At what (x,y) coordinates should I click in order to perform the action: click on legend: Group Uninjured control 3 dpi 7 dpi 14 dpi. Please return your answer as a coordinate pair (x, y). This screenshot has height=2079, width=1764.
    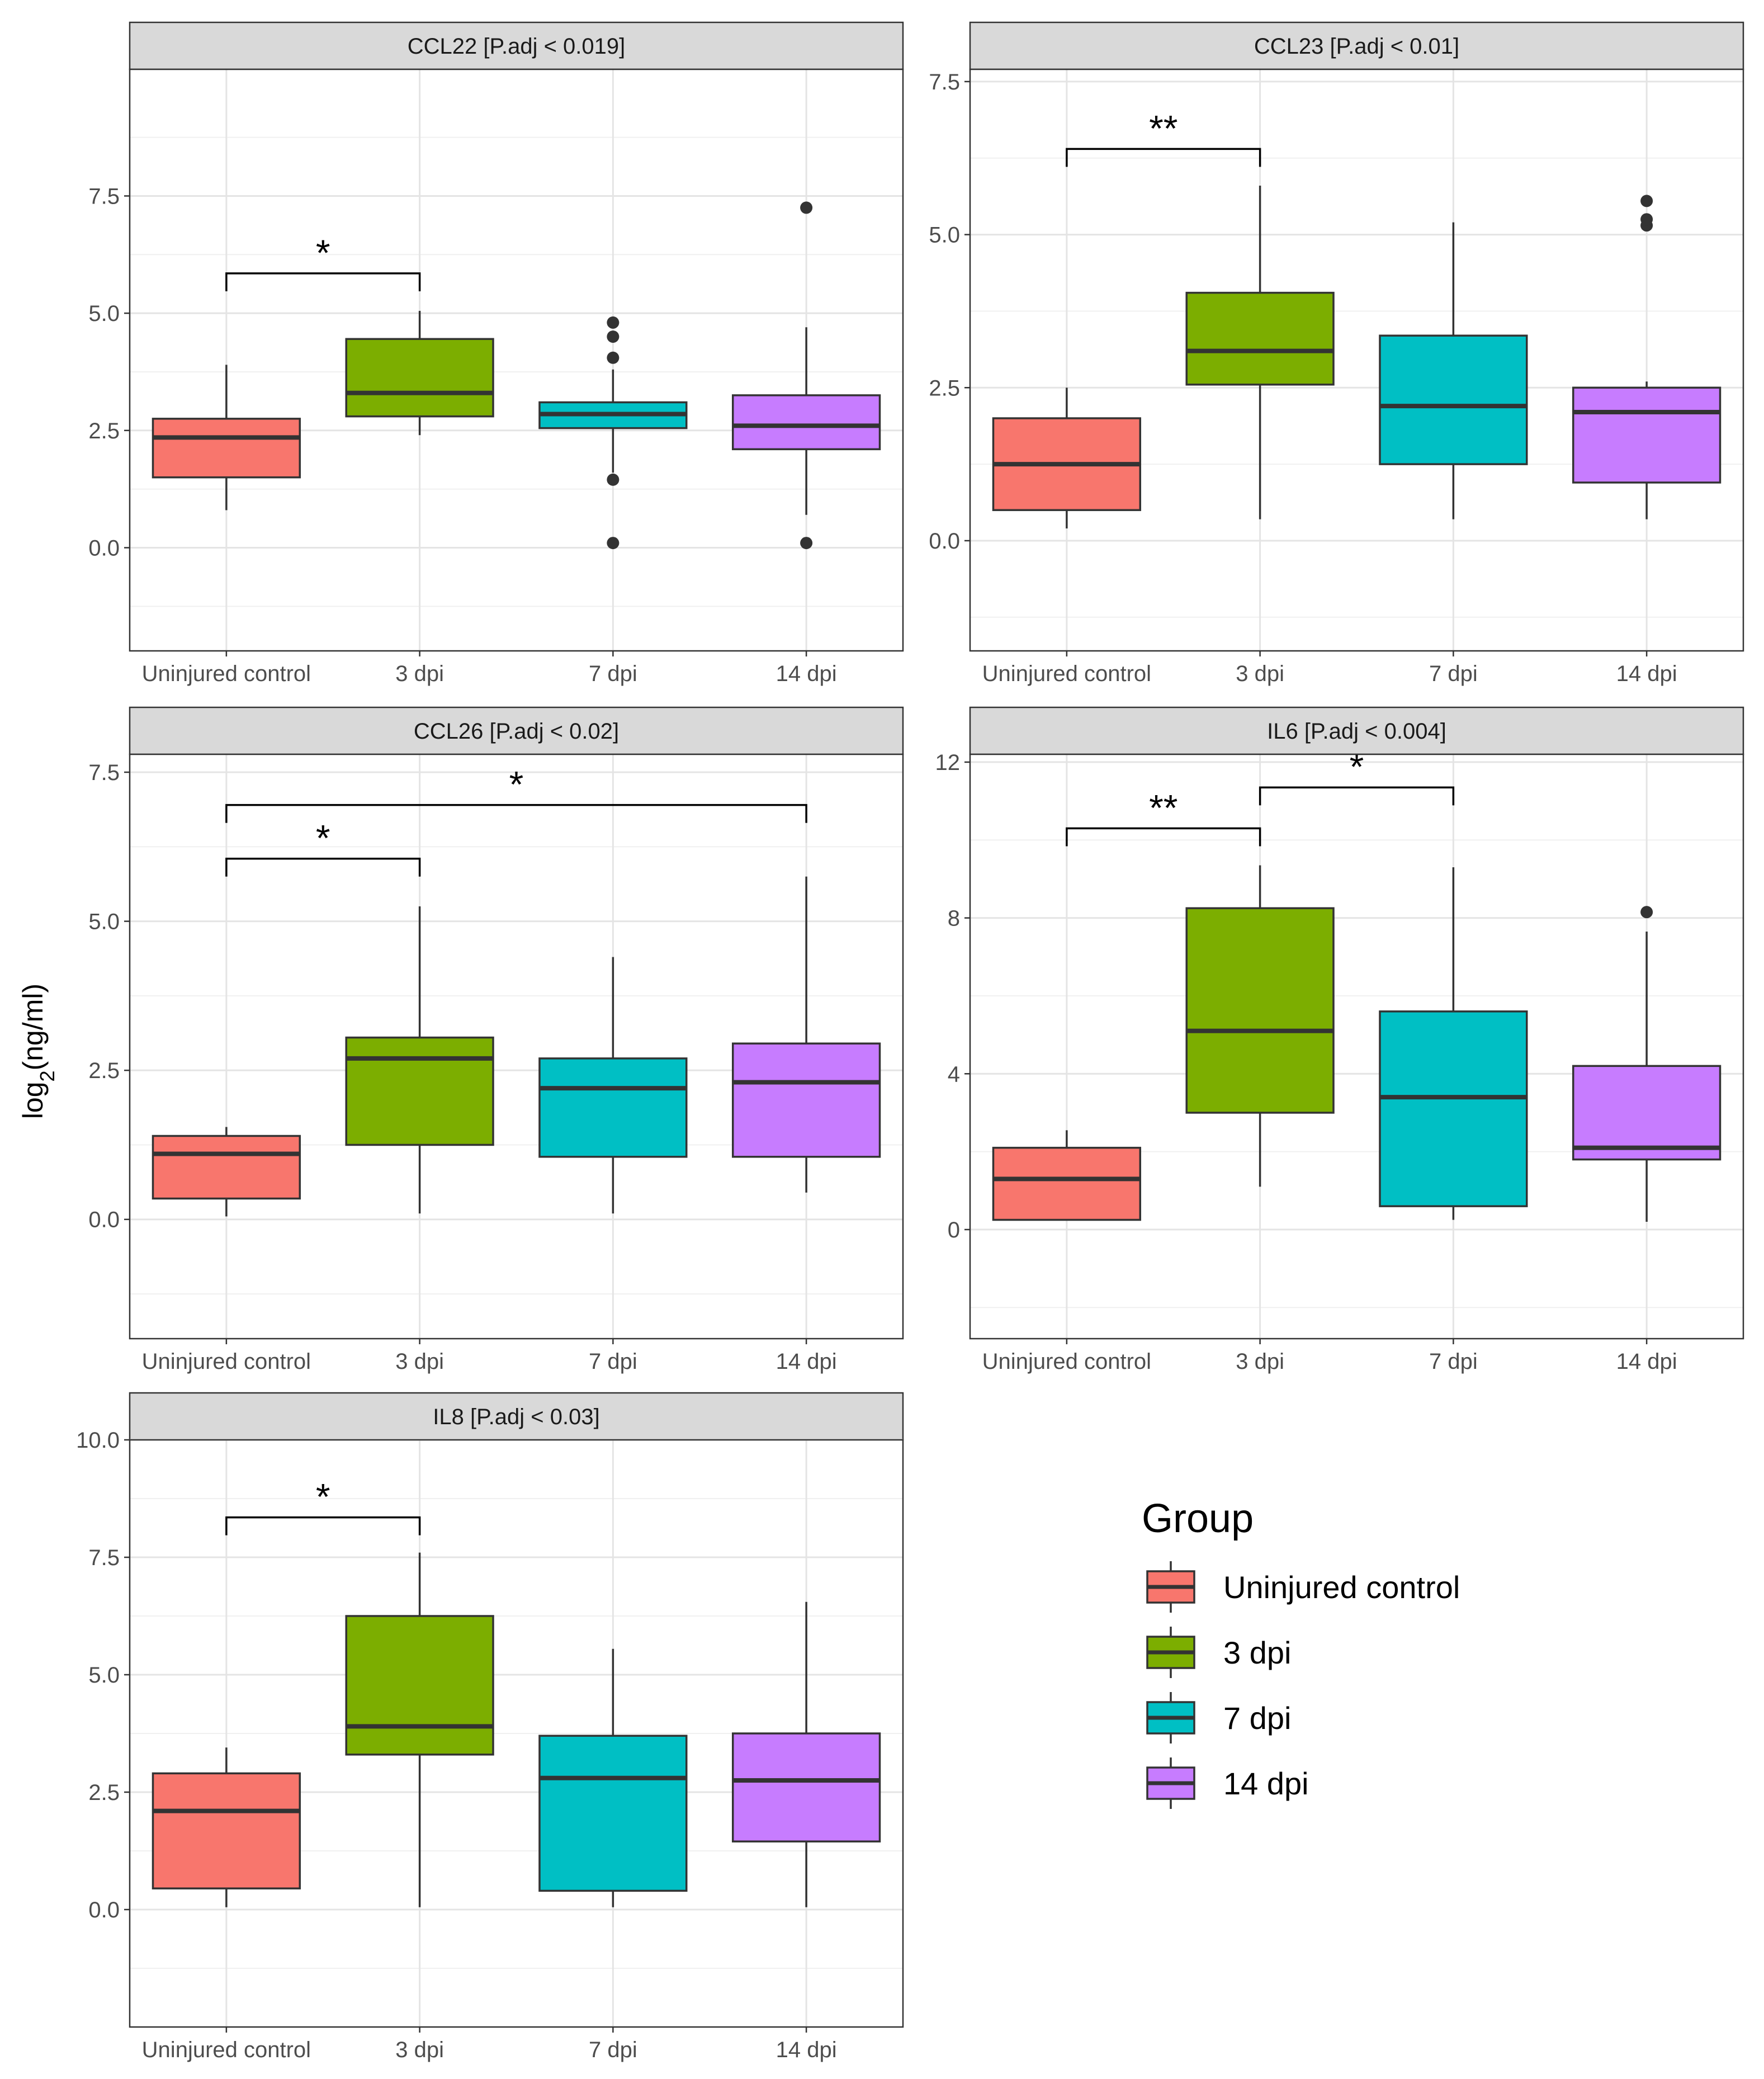
    Looking at the image, I should click on (1301, 1652).